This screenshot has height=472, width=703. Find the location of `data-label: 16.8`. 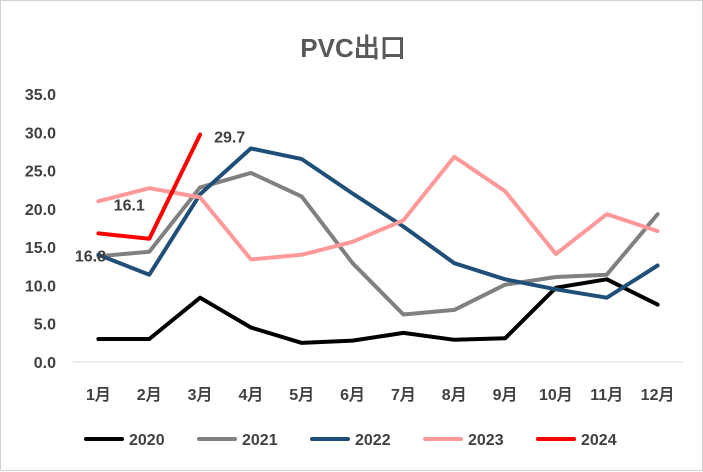

data-label: 16.8 is located at coordinates (90, 256).